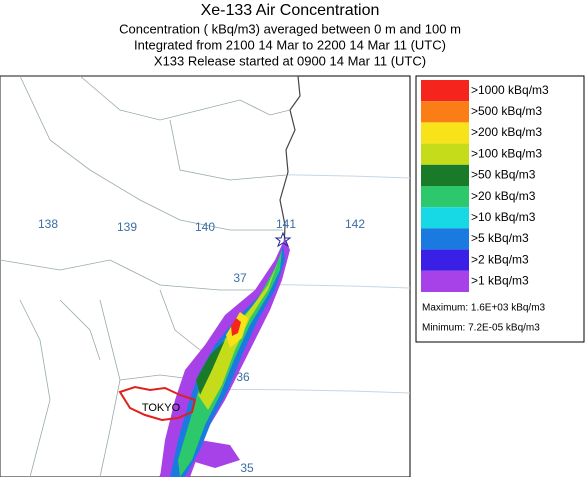 The width and height of the screenshot is (586, 477). Describe the element at coordinates (481, 328) in the screenshot. I see `minimum-label: Minimum: 7.2E-05 kBq/m3` at that location.